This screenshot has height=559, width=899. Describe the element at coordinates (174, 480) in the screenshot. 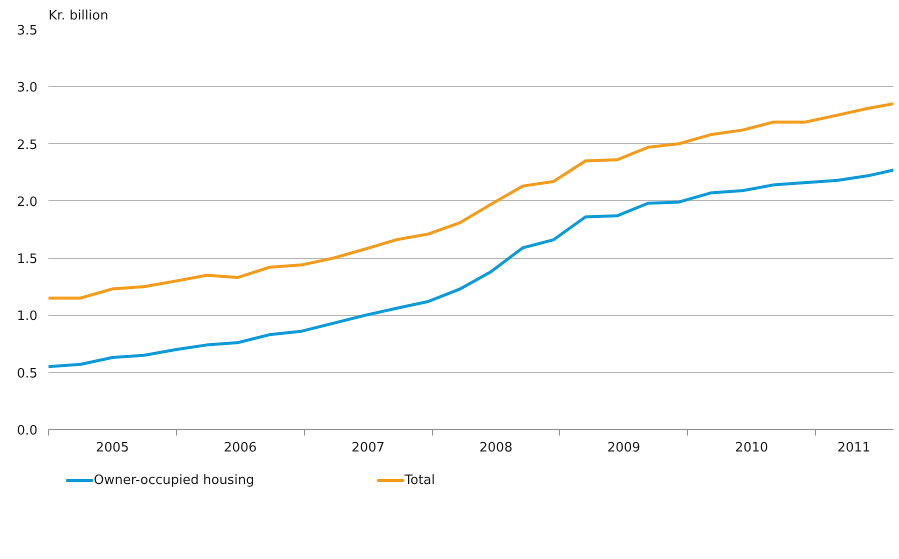

I see `legend-label: Owner-occupied housing` at that location.